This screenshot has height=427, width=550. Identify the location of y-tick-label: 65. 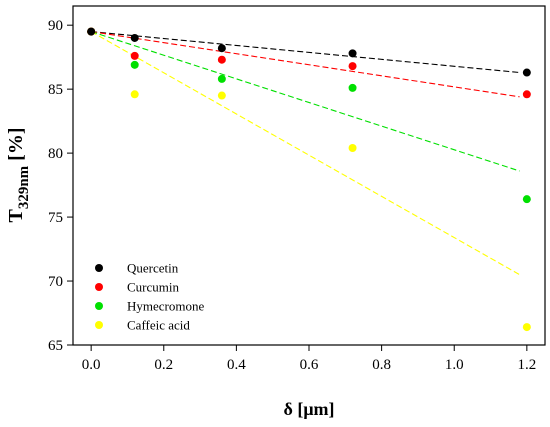
(55, 346).